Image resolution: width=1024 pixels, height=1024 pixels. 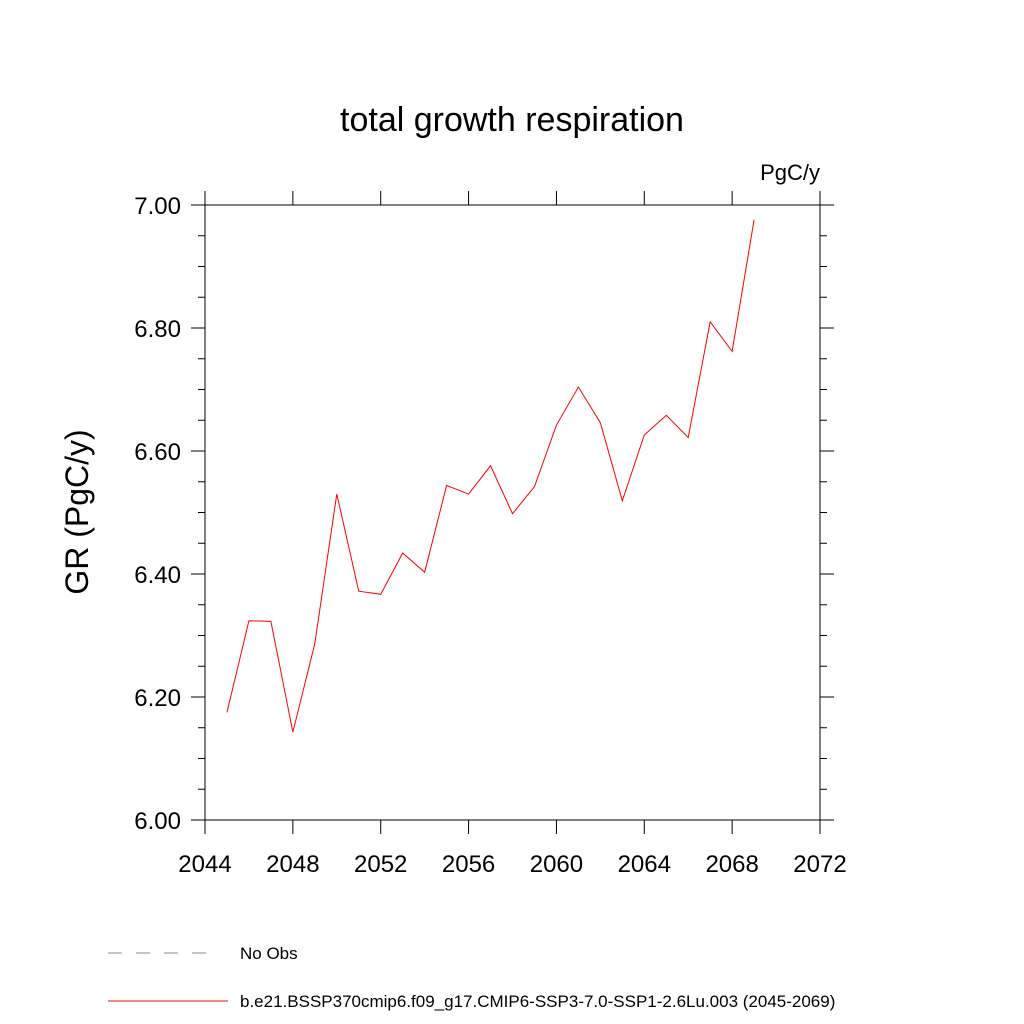 What do you see at coordinates (731, 864) in the screenshot?
I see `x-tick-label: 2068` at bounding box center [731, 864].